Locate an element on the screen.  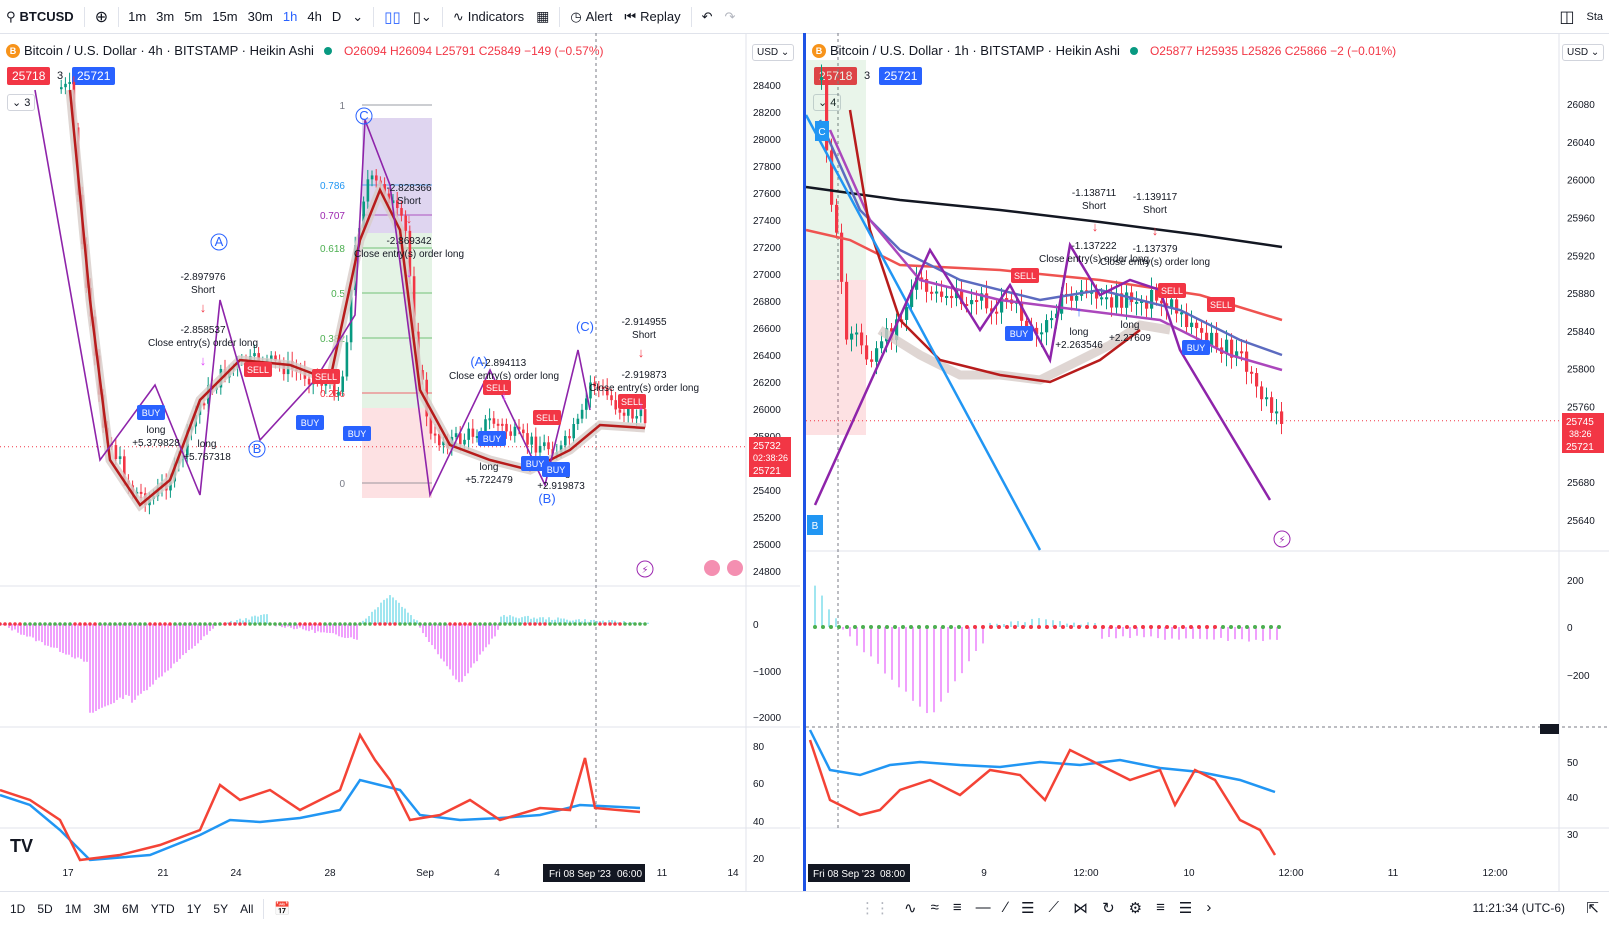
filter-icon: ⚙ is located at coordinates (1135, 908).